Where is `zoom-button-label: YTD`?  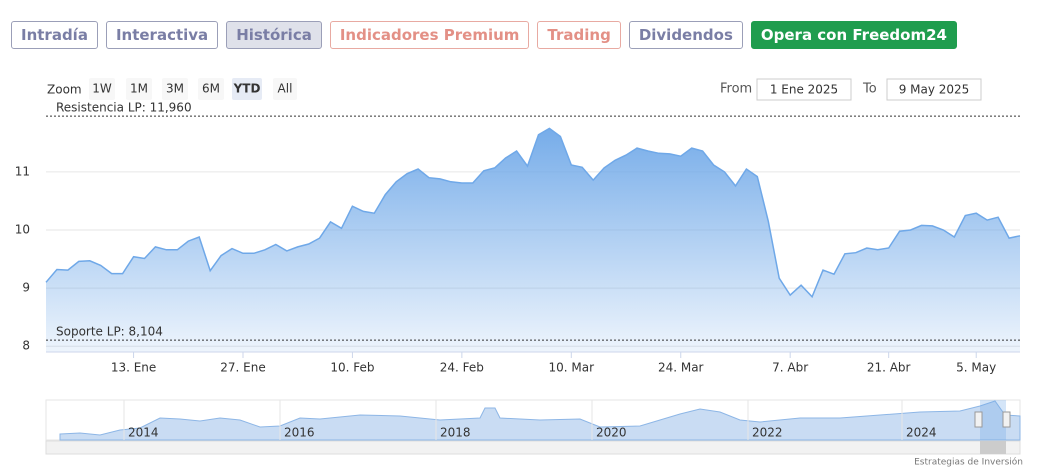 zoom-button-label: YTD is located at coordinates (247, 89).